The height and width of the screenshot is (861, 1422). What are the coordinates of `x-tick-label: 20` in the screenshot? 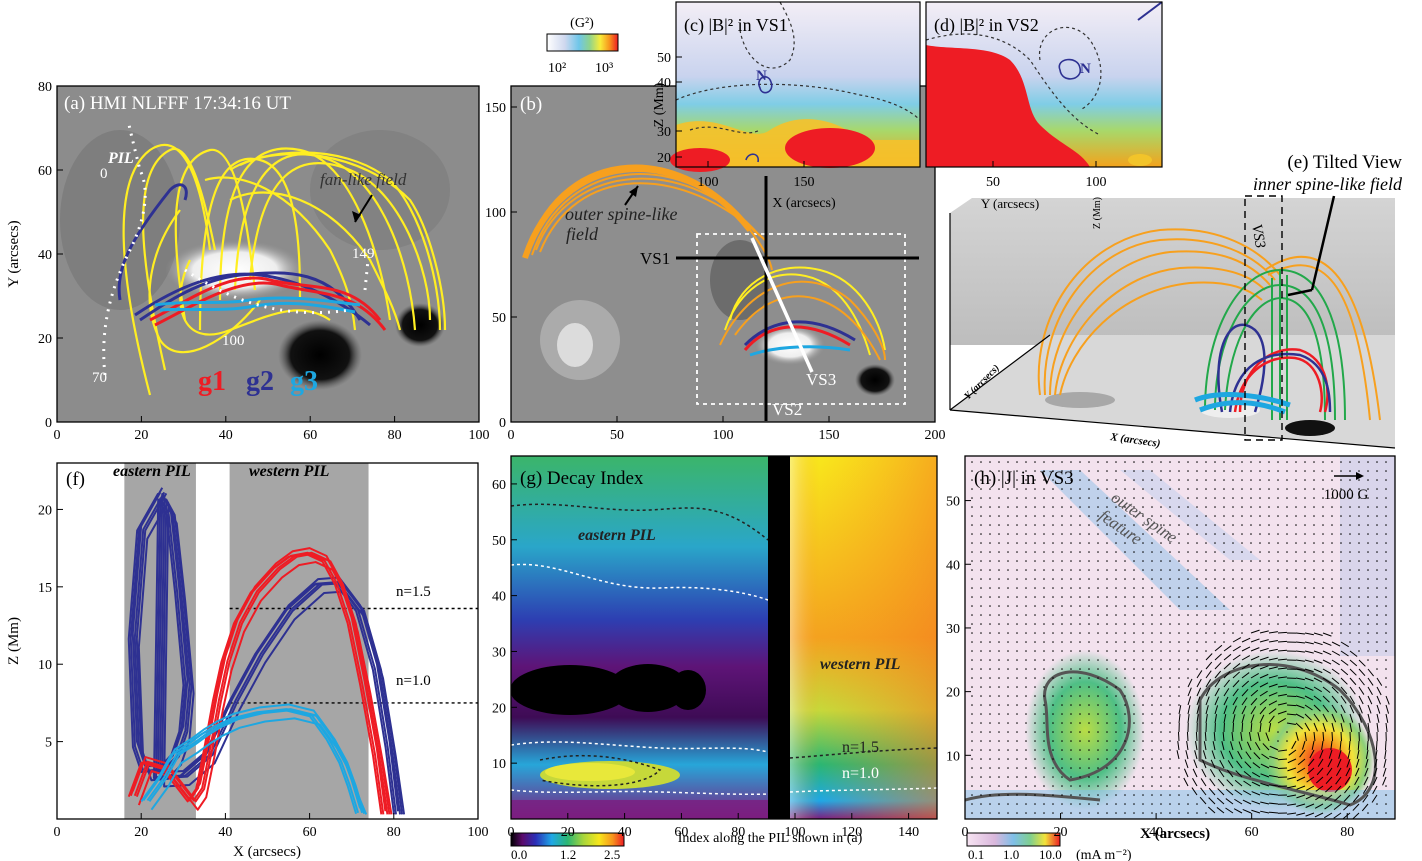 It's located at (568, 832).